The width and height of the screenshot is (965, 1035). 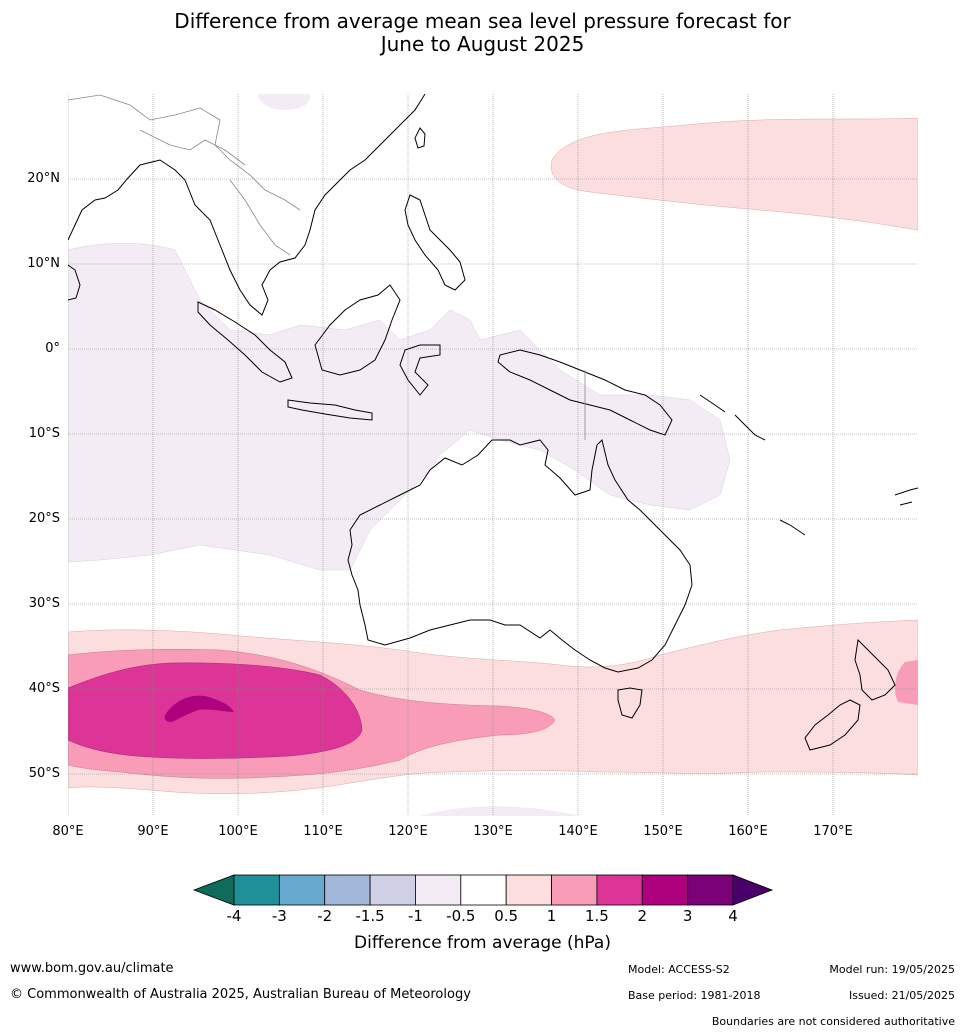 I want to click on longitude-label: 120°E, so click(x=408, y=831).